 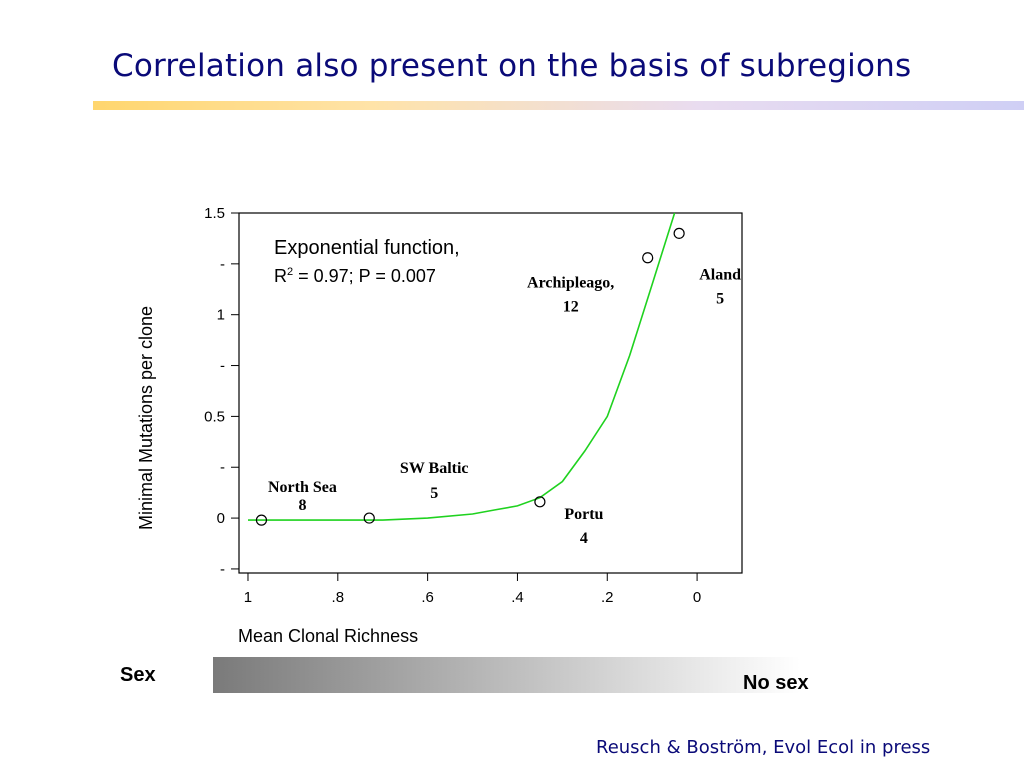 I want to click on x-axis-label: Mean Clonal Richness, so click(x=328, y=636).